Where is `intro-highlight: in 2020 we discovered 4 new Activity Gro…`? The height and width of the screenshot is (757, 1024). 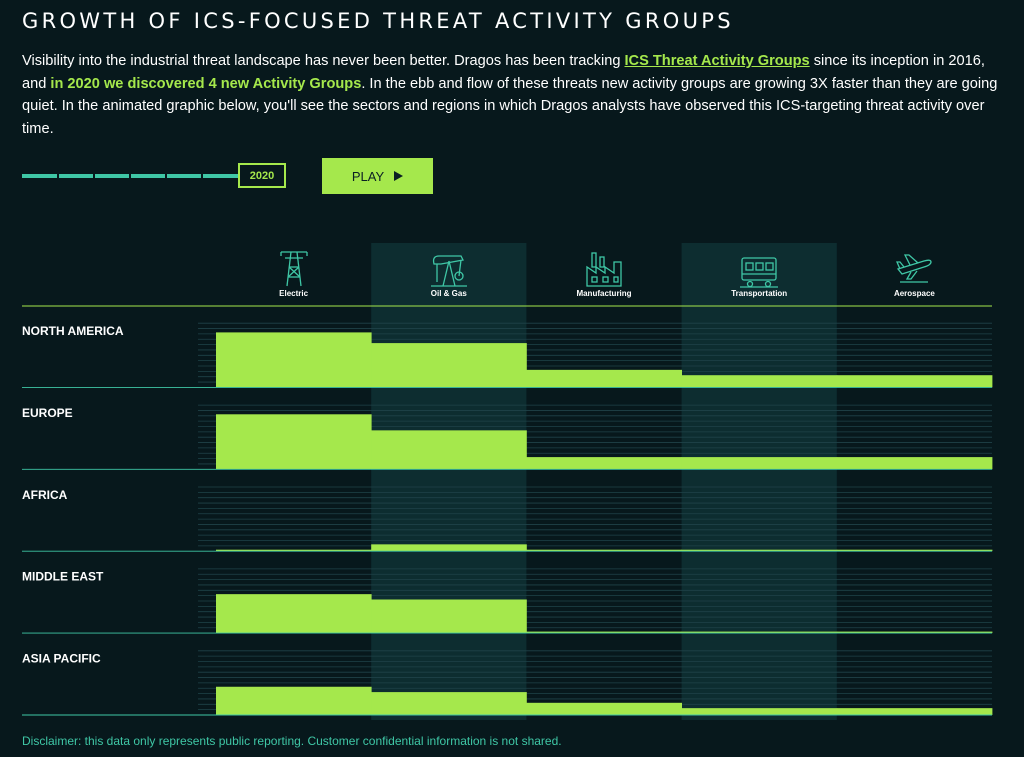 intro-highlight: in 2020 we discovered 4 new Activity Gro… is located at coordinates (206, 83).